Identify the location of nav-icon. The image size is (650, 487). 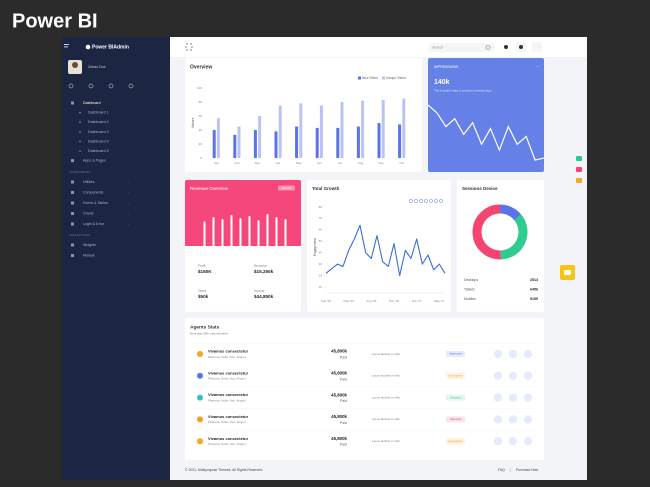
(72, 103).